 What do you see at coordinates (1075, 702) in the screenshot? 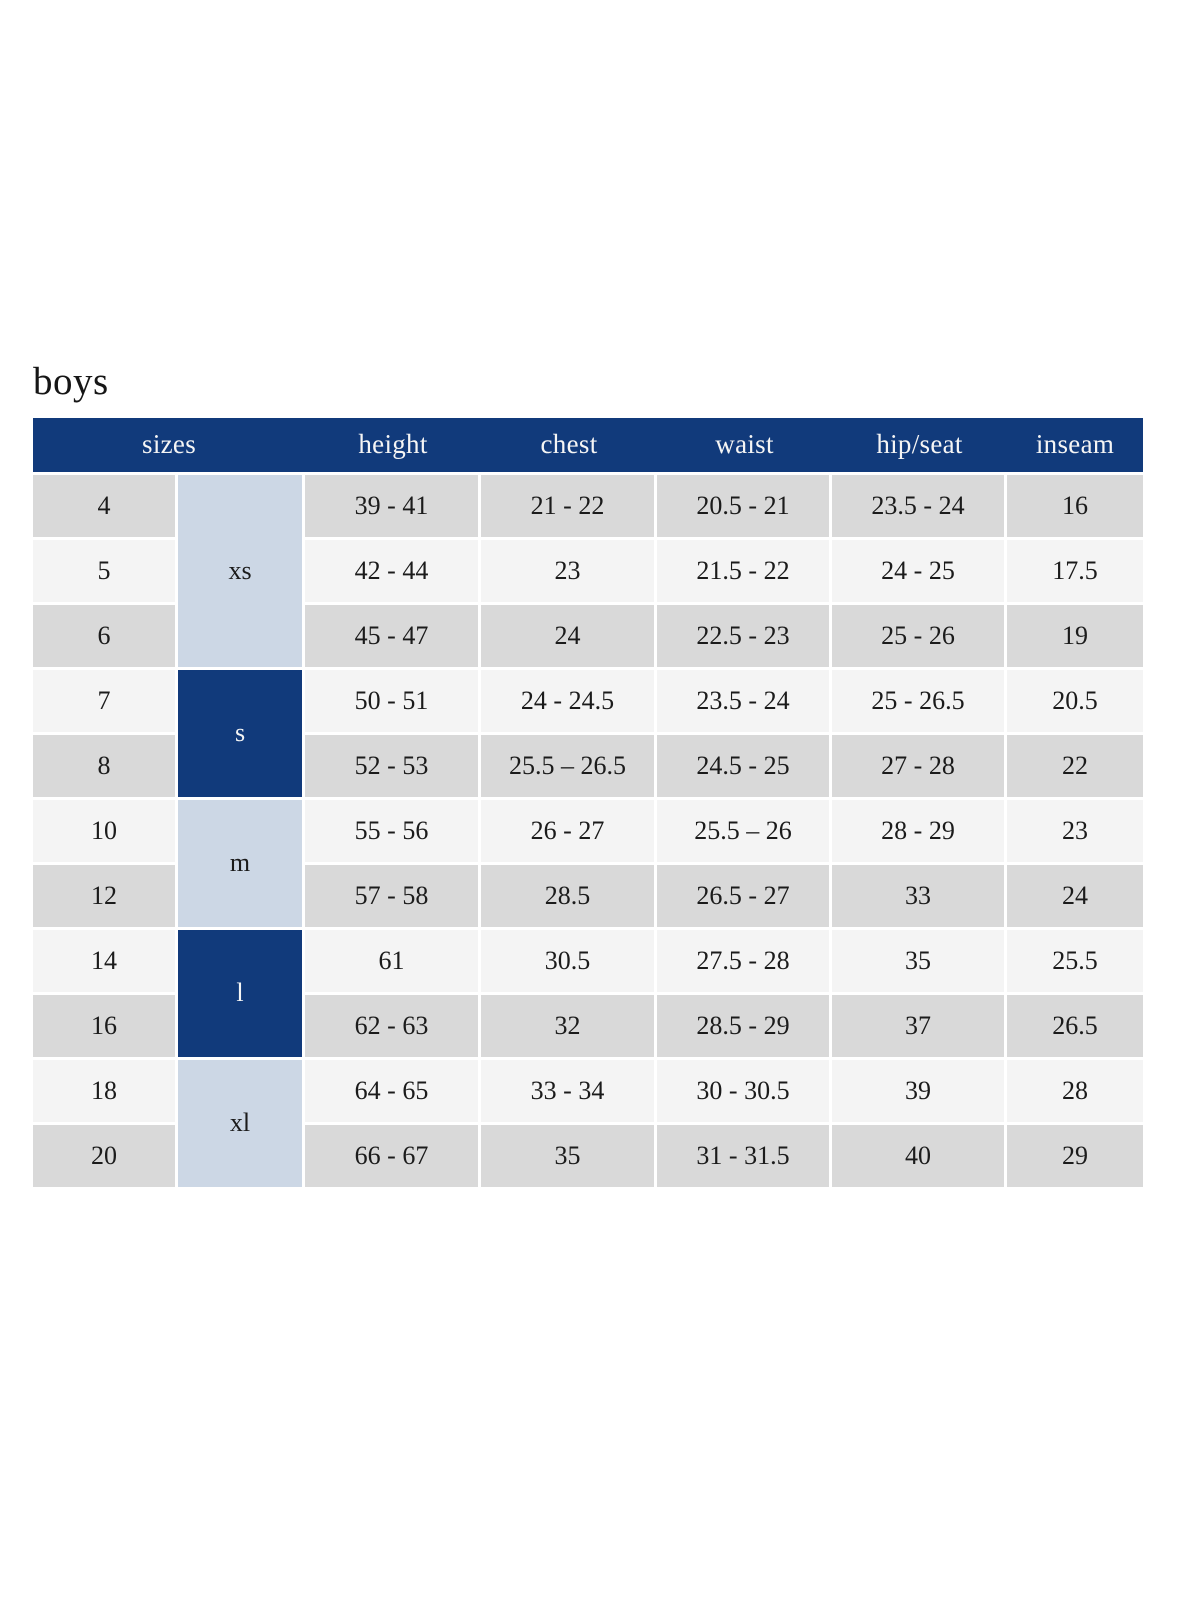
I see `inseam-cell: 20.5` at bounding box center [1075, 702].